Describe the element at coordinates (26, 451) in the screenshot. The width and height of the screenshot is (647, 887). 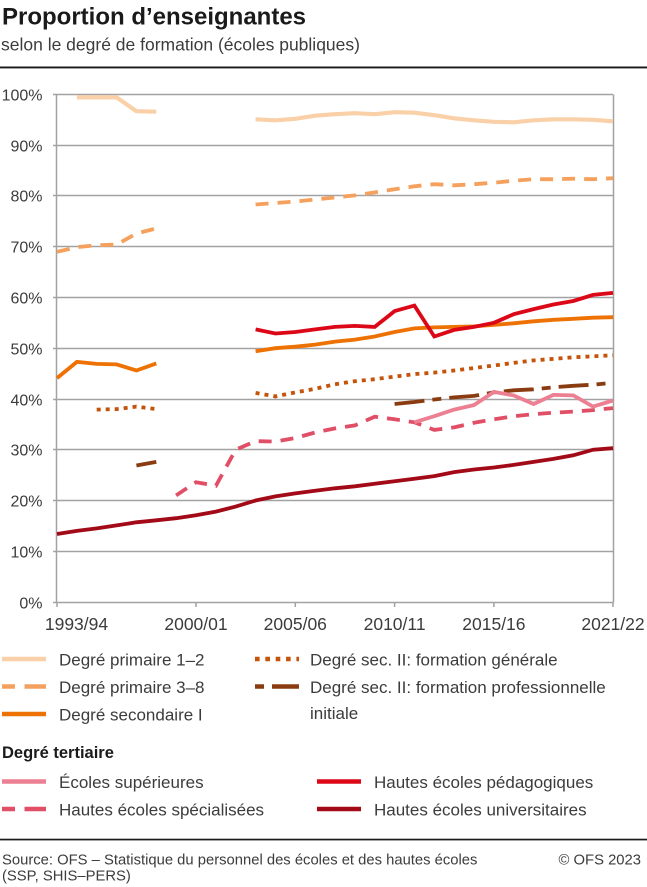
I see `svg-text: 30%` at that location.